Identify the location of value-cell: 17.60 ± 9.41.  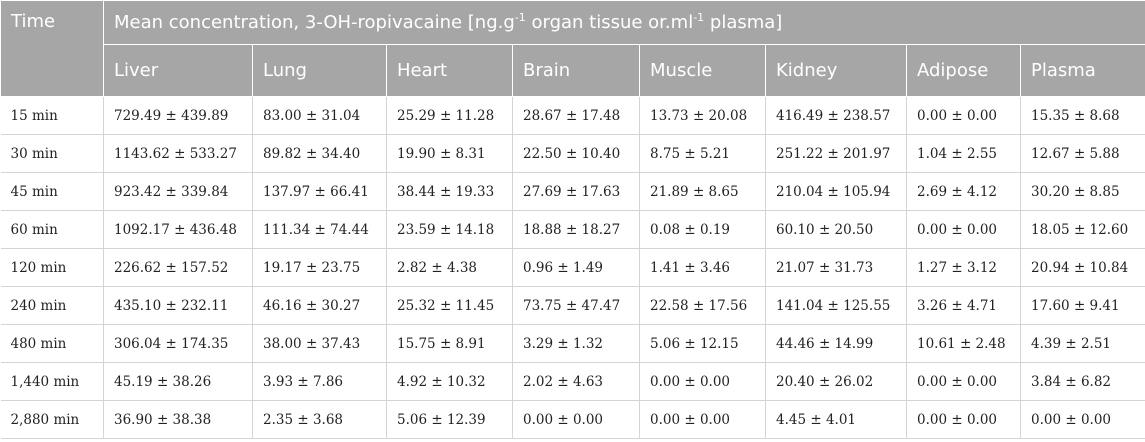
(1082, 305).